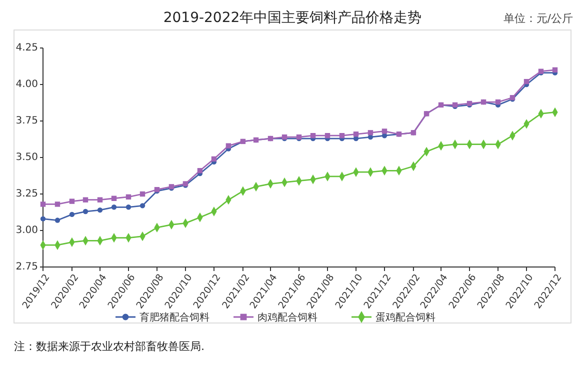 This screenshot has width=585, height=370. What do you see at coordinates (27, 84) in the screenshot?
I see `y-tick-label: 4.00` at bounding box center [27, 84].